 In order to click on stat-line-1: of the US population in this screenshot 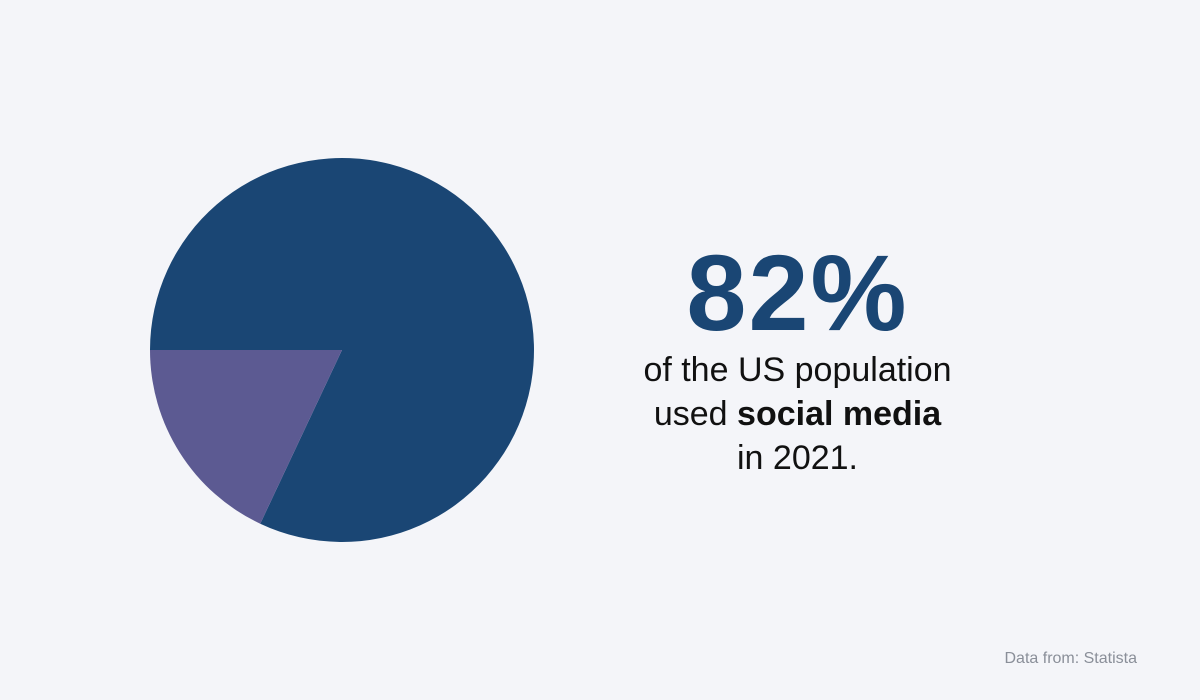, I will do `click(797, 370)`.